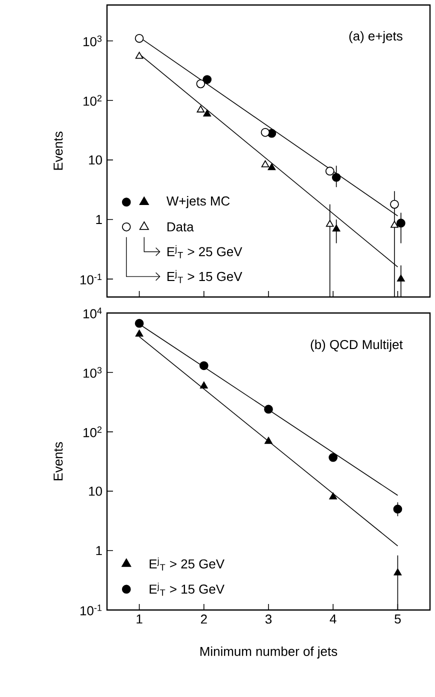 This screenshot has width=435, height=697. Describe the element at coordinates (268, 619) in the screenshot. I see `x-tick-label: 3` at that location.